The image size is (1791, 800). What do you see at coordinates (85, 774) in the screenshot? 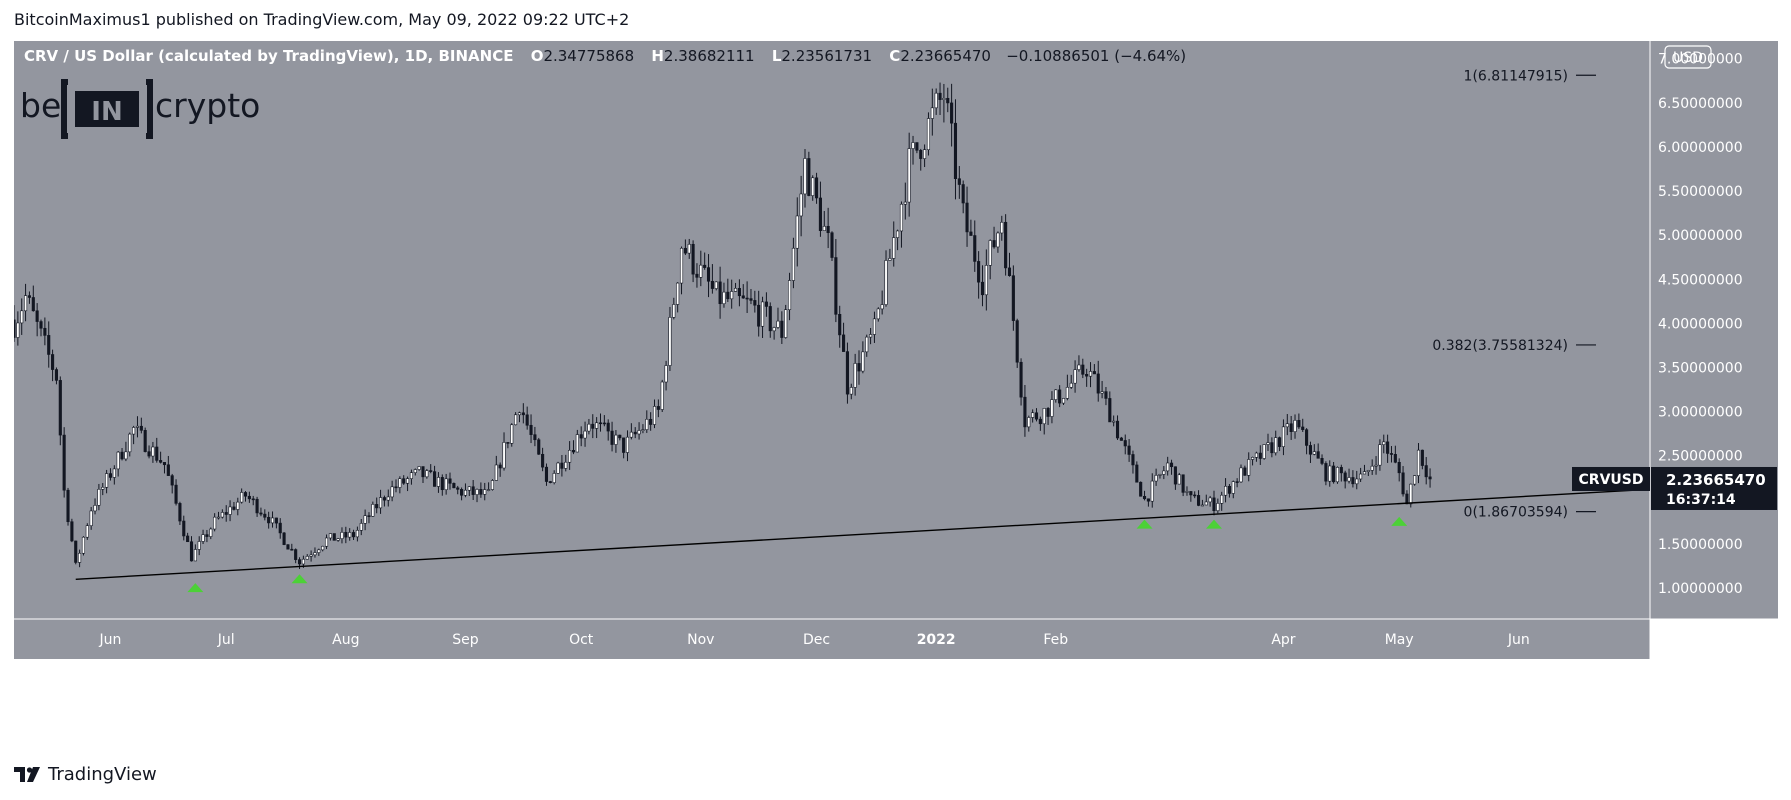
I see `footer: TradingView` at bounding box center [85, 774].